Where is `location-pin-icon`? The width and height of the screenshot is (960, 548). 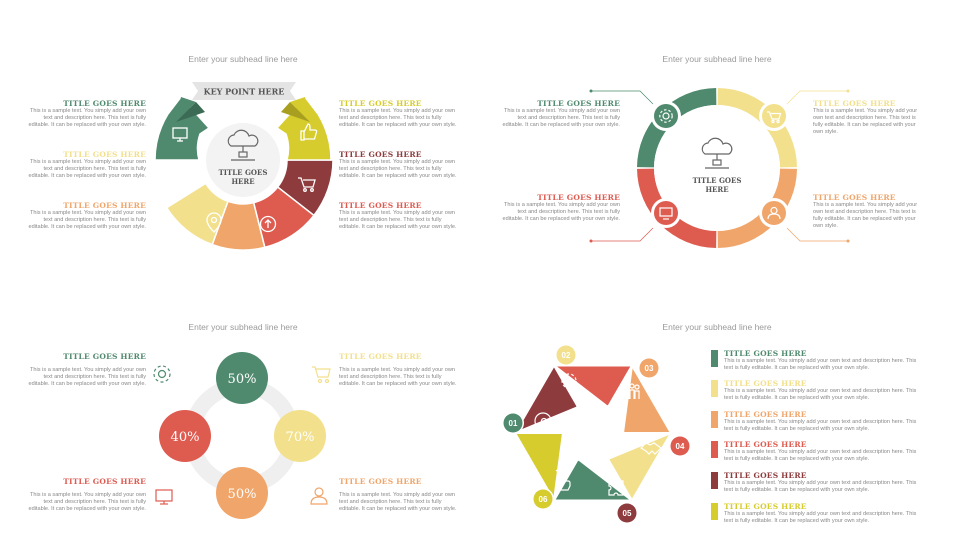 location-pin-icon is located at coordinates (214, 222).